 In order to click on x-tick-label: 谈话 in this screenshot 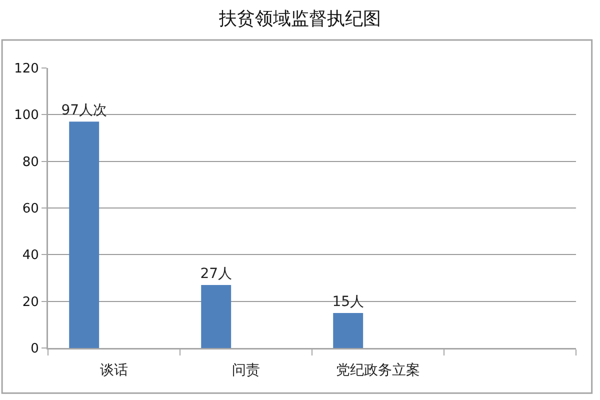, I will do `click(114, 370)`.